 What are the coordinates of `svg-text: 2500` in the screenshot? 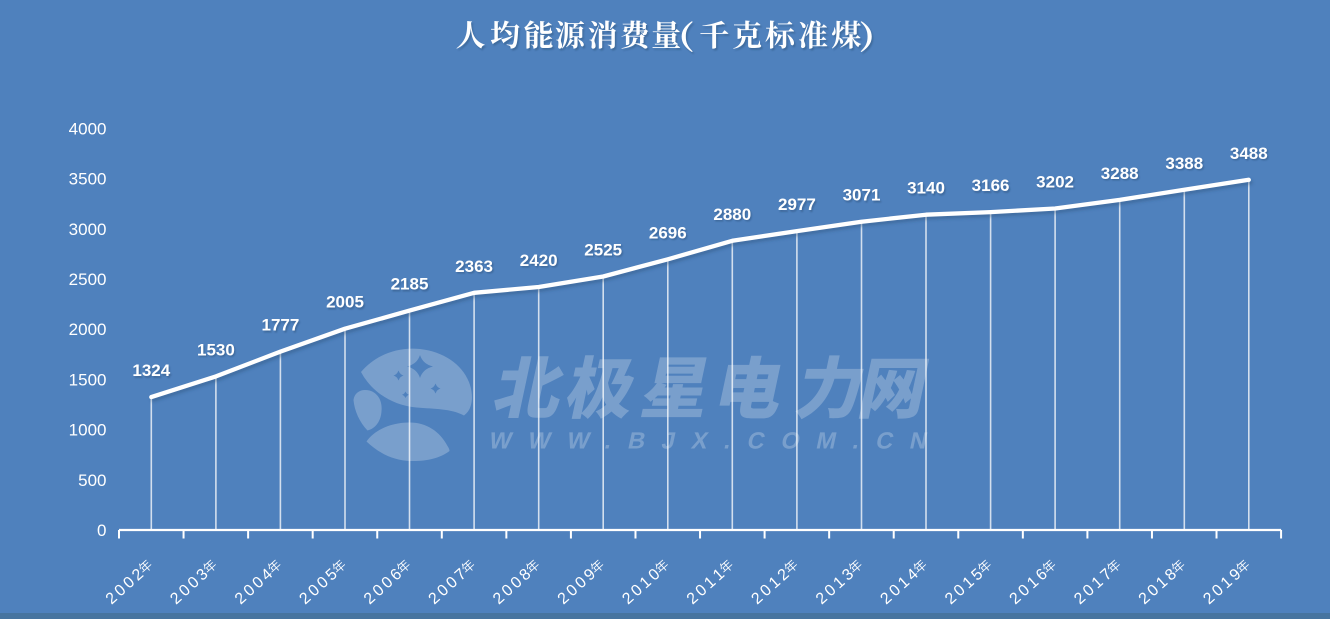 It's located at (88, 279).